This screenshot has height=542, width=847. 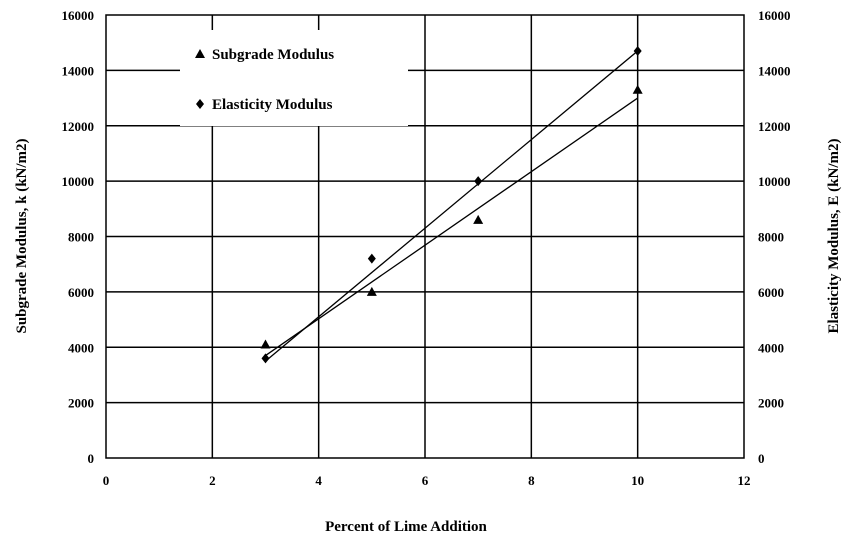 I want to click on y-tick-label-left: 10000, so click(x=78, y=181).